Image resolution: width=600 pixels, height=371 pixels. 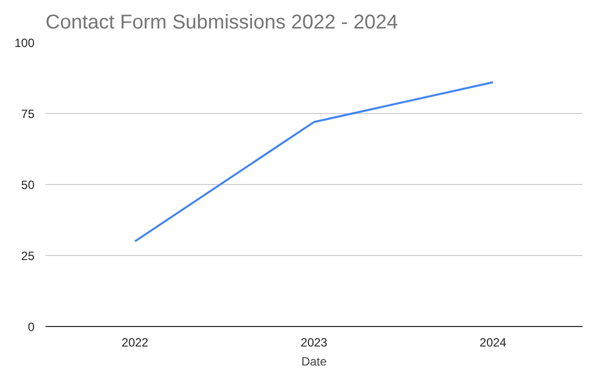 I want to click on x-tick-label: 2022, so click(x=135, y=343).